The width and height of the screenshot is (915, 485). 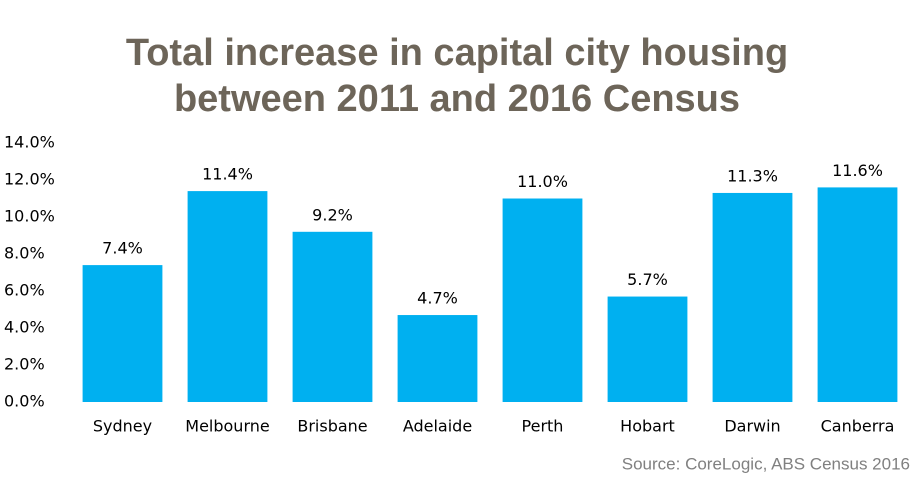 What do you see at coordinates (29, 142) in the screenshot?
I see `y-tick-label: 14.0%` at bounding box center [29, 142].